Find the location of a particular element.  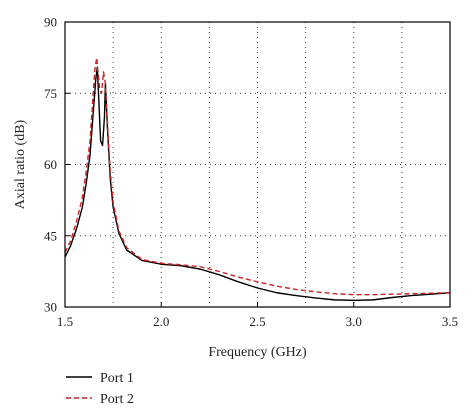

x-tick-label: 3.5 is located at coordinates (450, 321).